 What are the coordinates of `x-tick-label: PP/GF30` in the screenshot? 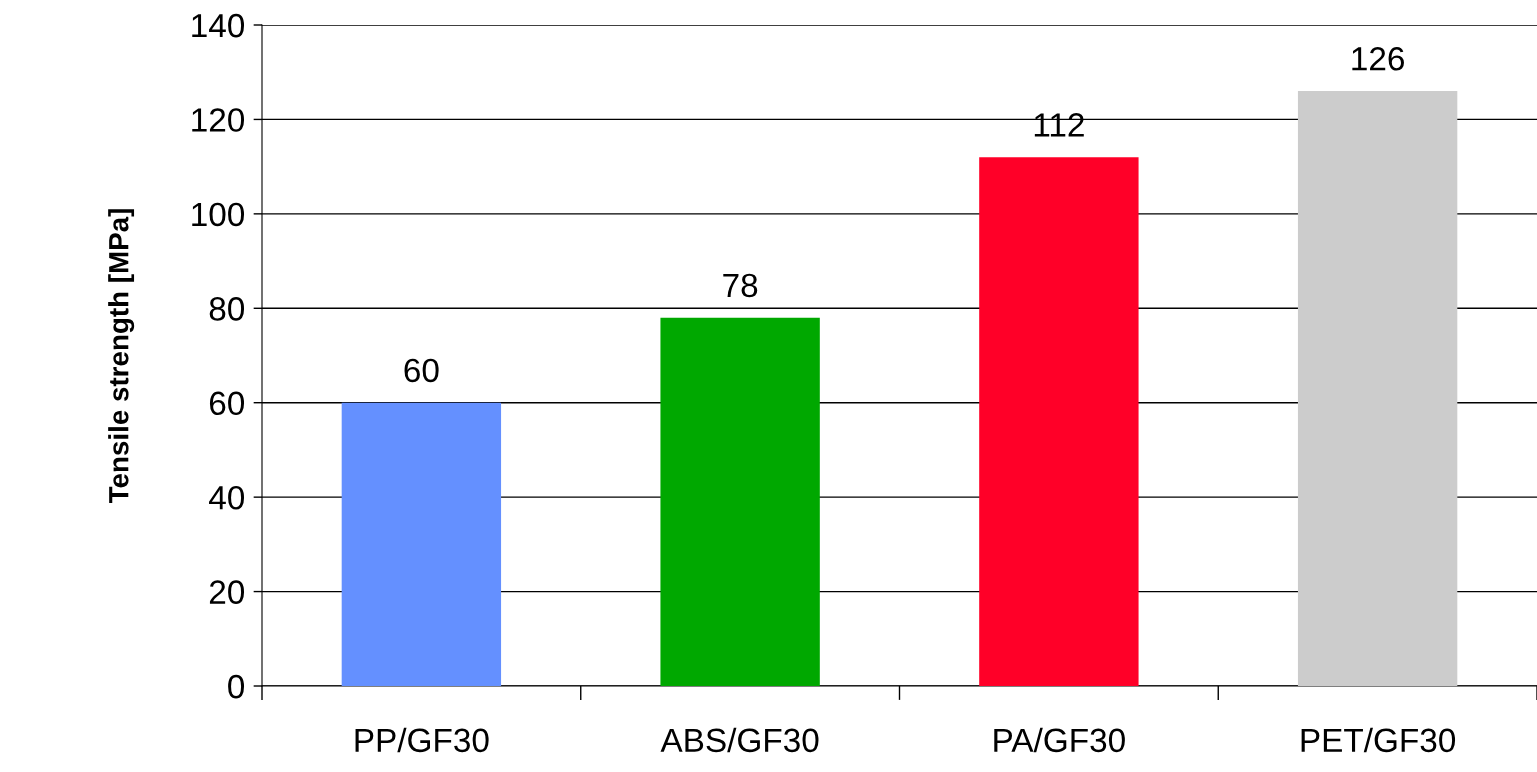 It's located at (422, 740).